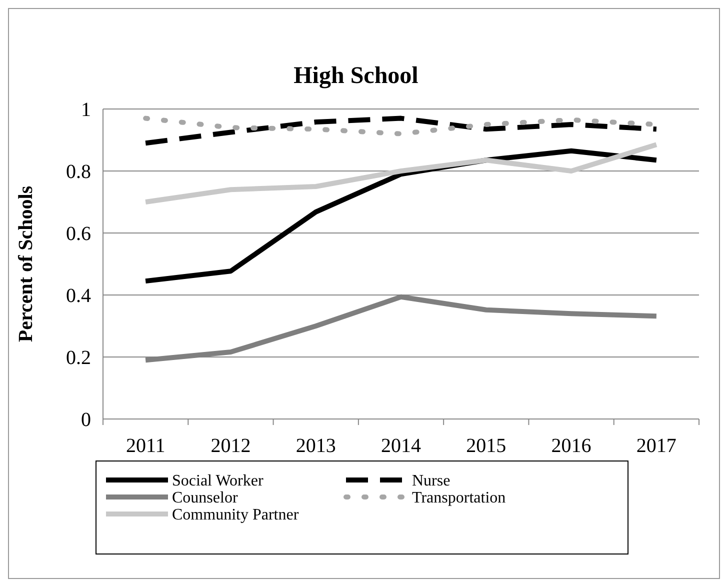 This screenshot has height=587, width=728. I want to click on y-axis-title: Percent of Schools, so click(26, 264).